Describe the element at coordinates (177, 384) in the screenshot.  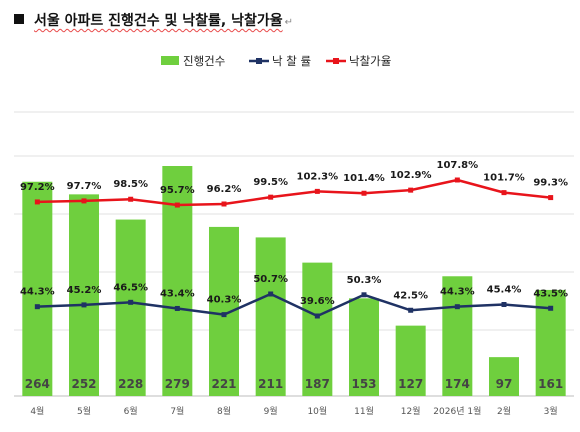
I see `bar-value-label: 279` at that location.